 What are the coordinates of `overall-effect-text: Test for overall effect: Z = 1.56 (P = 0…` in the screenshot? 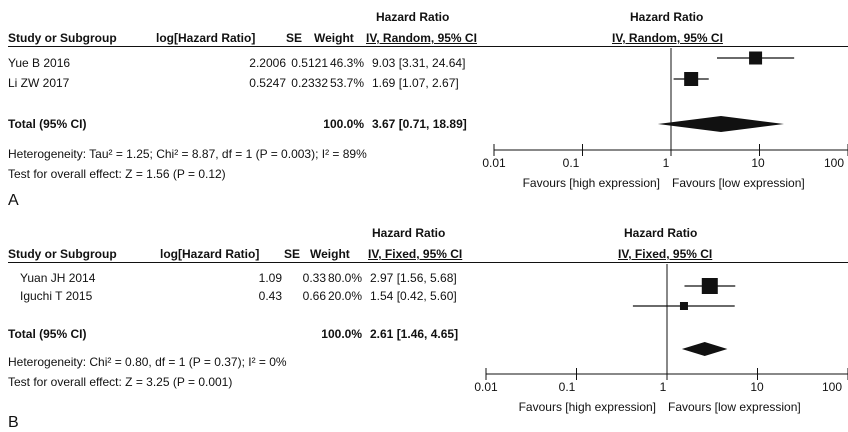 It's located at (117, 174).